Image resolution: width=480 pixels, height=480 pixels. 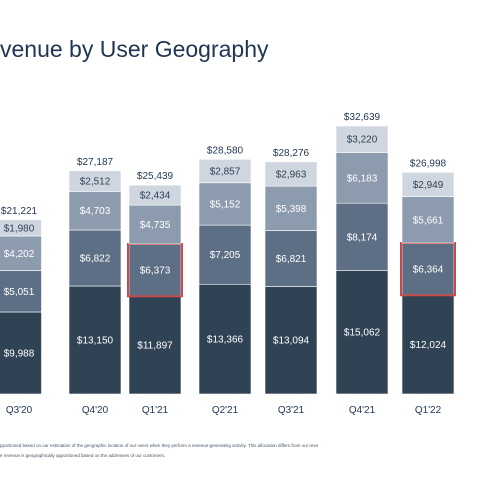 I want to click on segment-value-label: $6,183, so click(x=362, y=178).